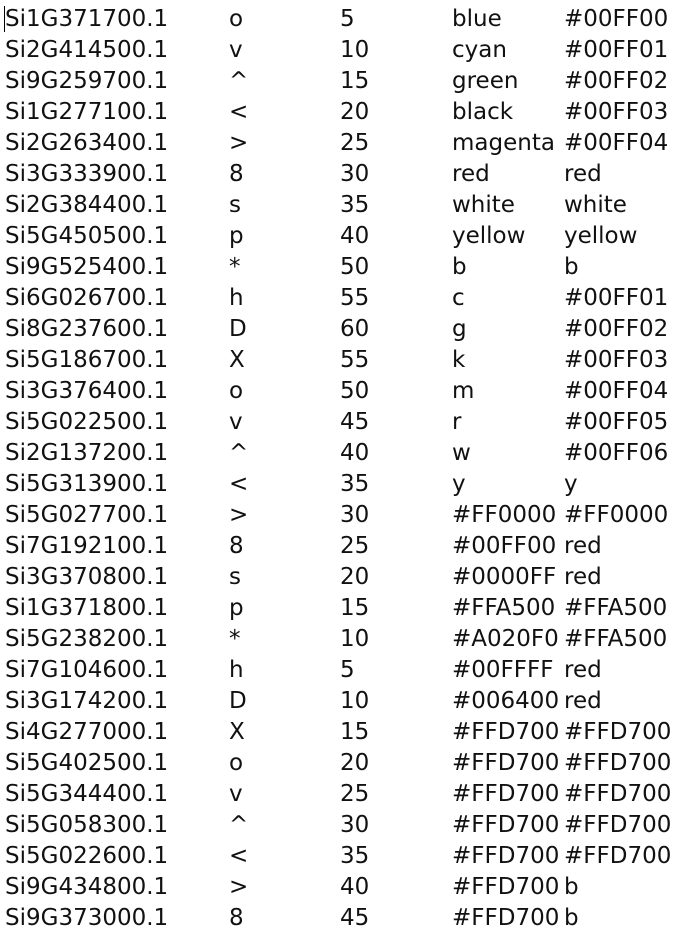 Image resolution: width=694 pixels, height=936 pixels. I want to click on gene-id-cell: Si6G026700.1, so click(87, 298).